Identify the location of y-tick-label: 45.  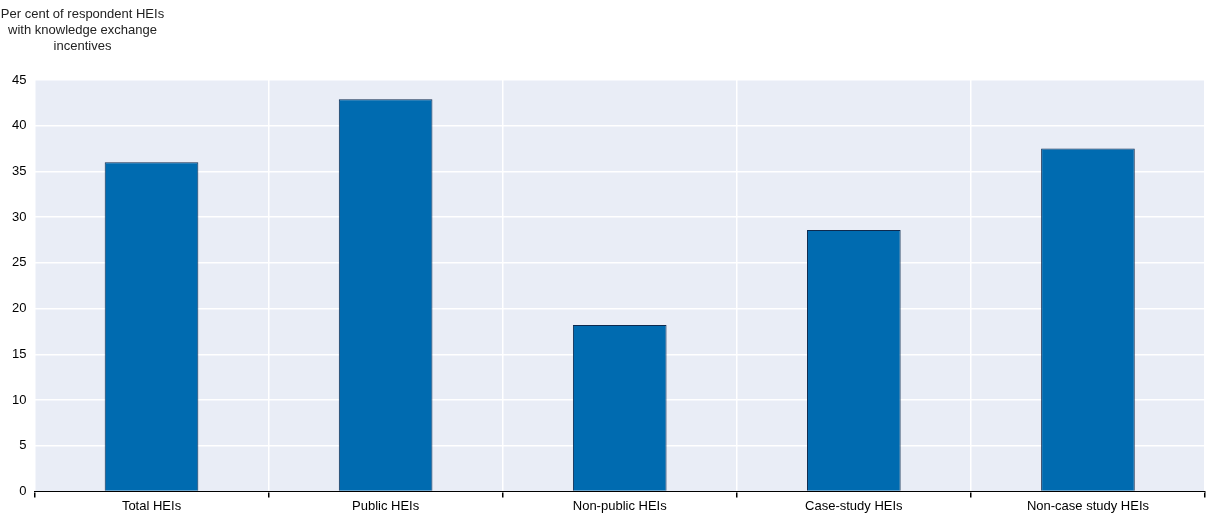
(19, 79).